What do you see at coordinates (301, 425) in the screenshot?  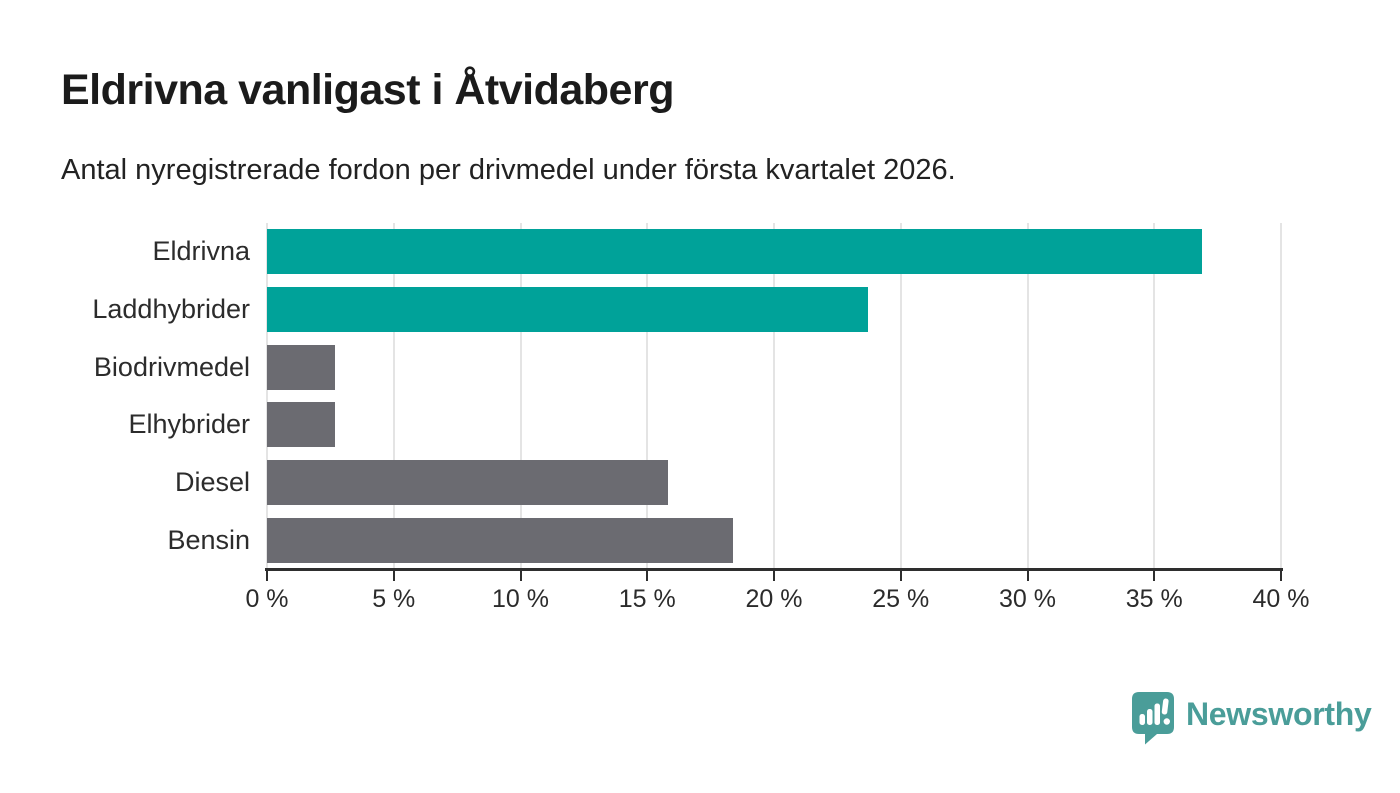 I see `bar-elhybrider` at bounding box center [301, 425].